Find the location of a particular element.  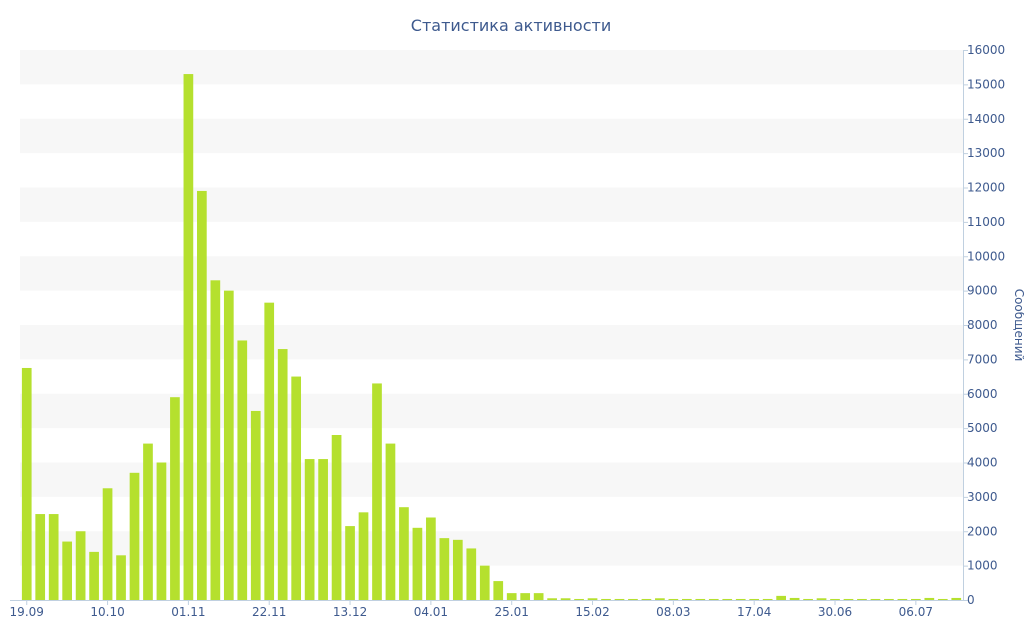

y-tick-label: 14000 is located at coordinates (986, 119).